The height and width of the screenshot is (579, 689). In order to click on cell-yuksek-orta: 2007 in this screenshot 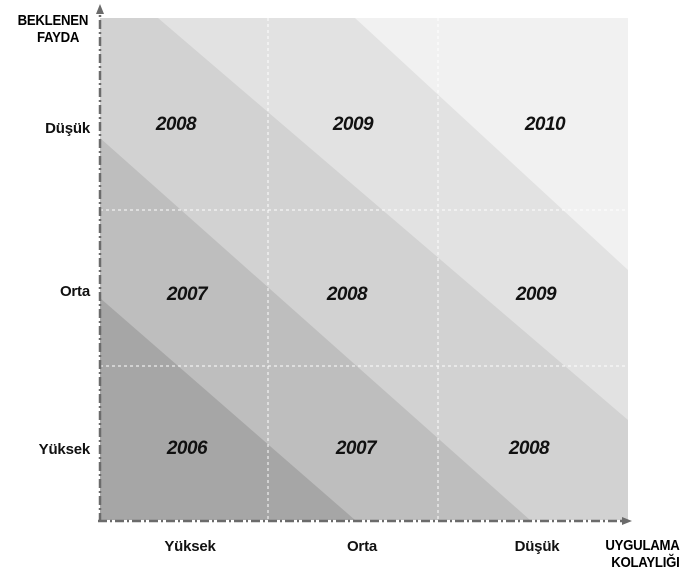, I will do `click(356, 448)`.